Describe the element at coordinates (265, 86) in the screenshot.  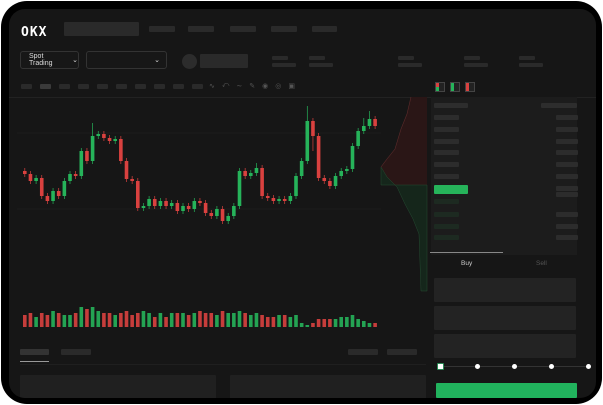
I see `camera-icon: ◉` at that location.